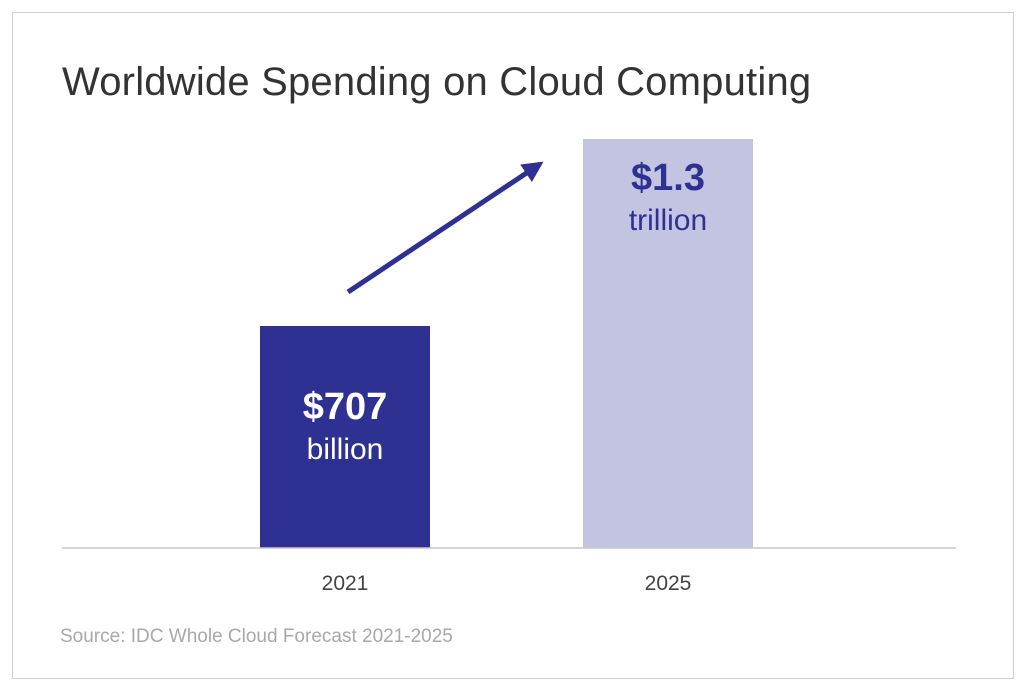 The width and height of the screenshot is (1024, 693). What do you see at coordinates (345, 449) in the screenshot?
I see `data-label-unit-2021: billion` at bounding box center [345, 449].